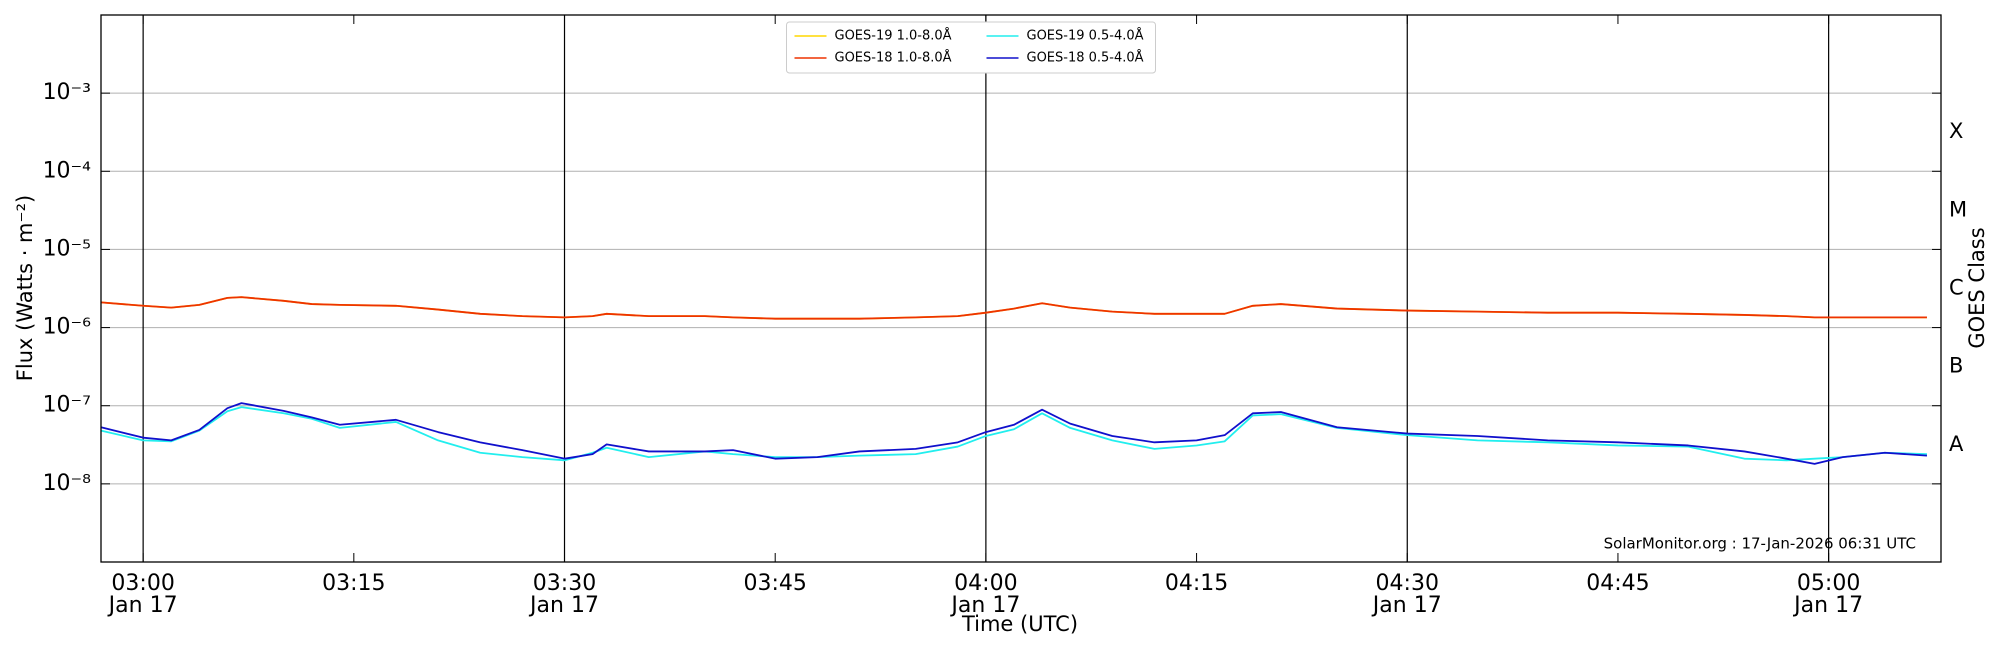 This screenshot has height=654, width=2000. I want to click on y2-tick-label: M, so click(1958, 209).